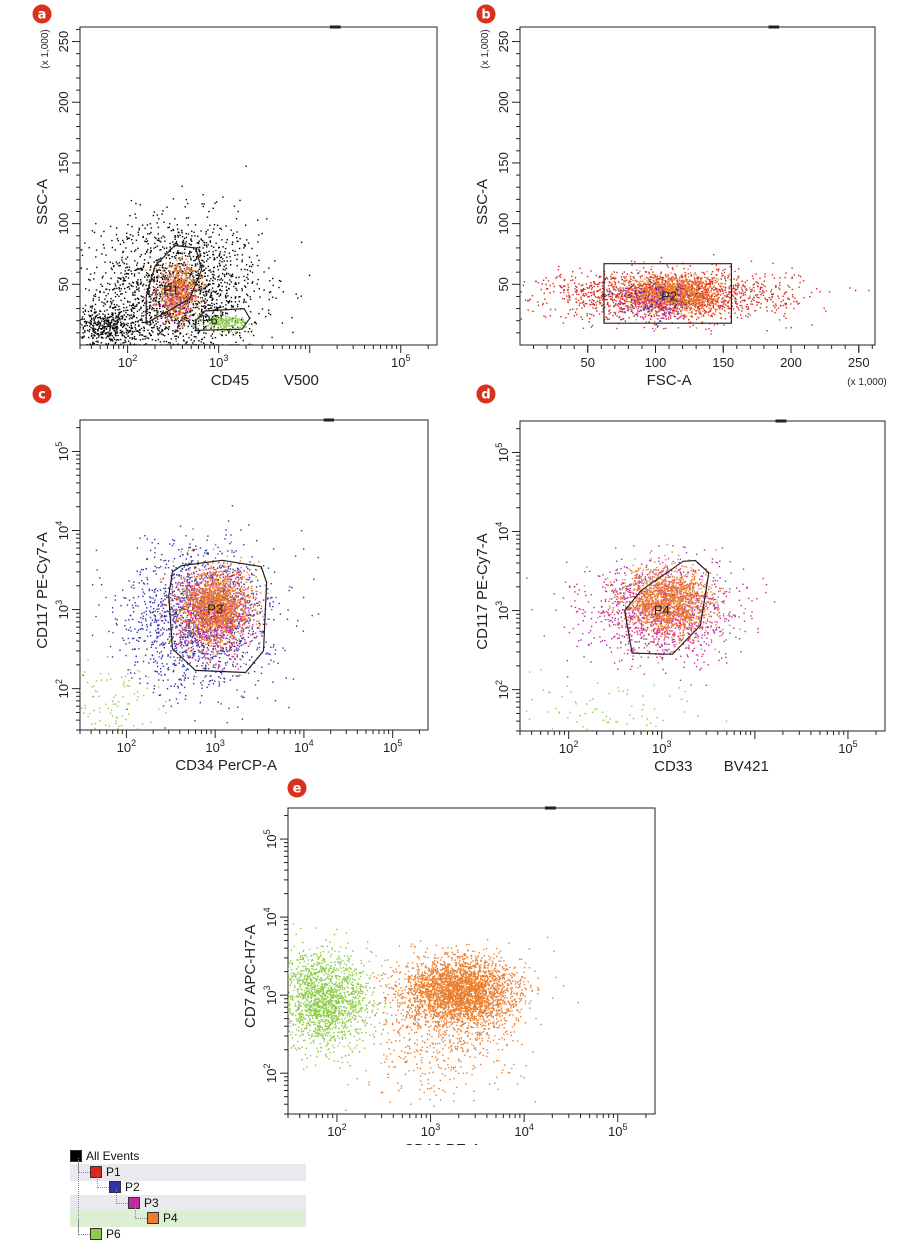 Image resolution: width=919 pixels, height=1243 pixels. I want to click on gate-p1, so click(174, 284).